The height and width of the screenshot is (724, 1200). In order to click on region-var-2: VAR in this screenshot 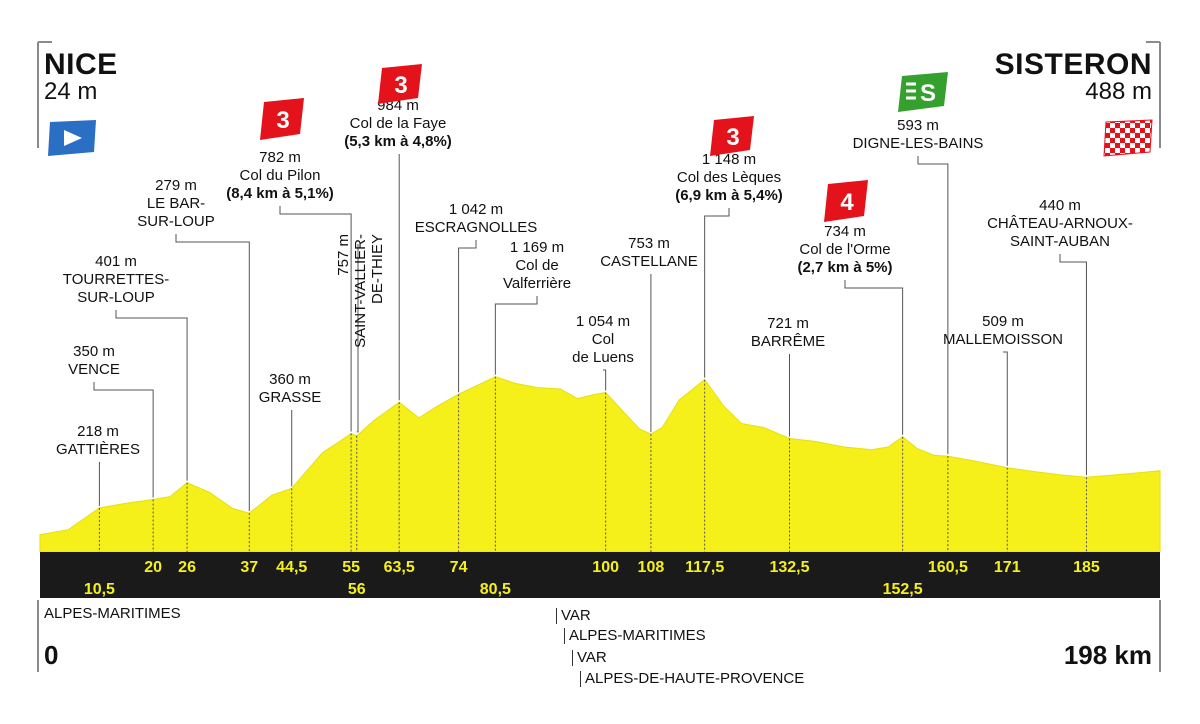, I will do `click(589, 658)`.